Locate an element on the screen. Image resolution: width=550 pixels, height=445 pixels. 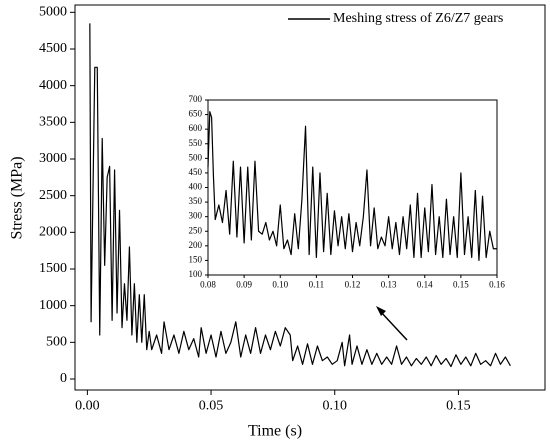
y-tick-label: 1000 is located at coordinates (53, 305).